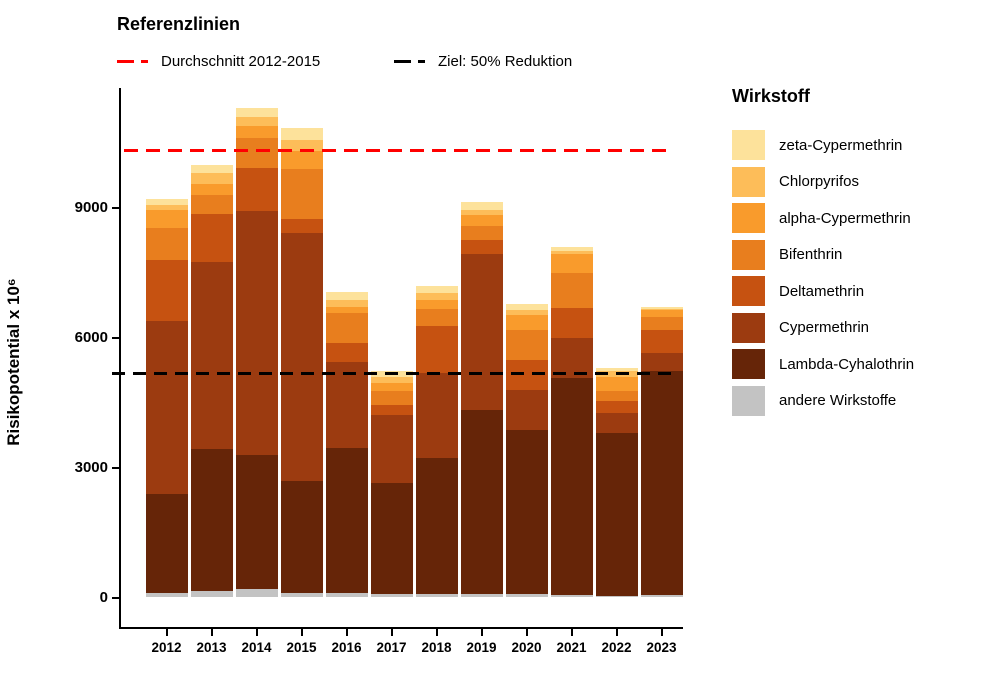 Image resolution: width=1000 pixels, height=691 pixels. Describe the element at coordinates (483, 61) in the screenshot. I see `reference-legend-target: Ziel: 50% Reduktion` at that location.